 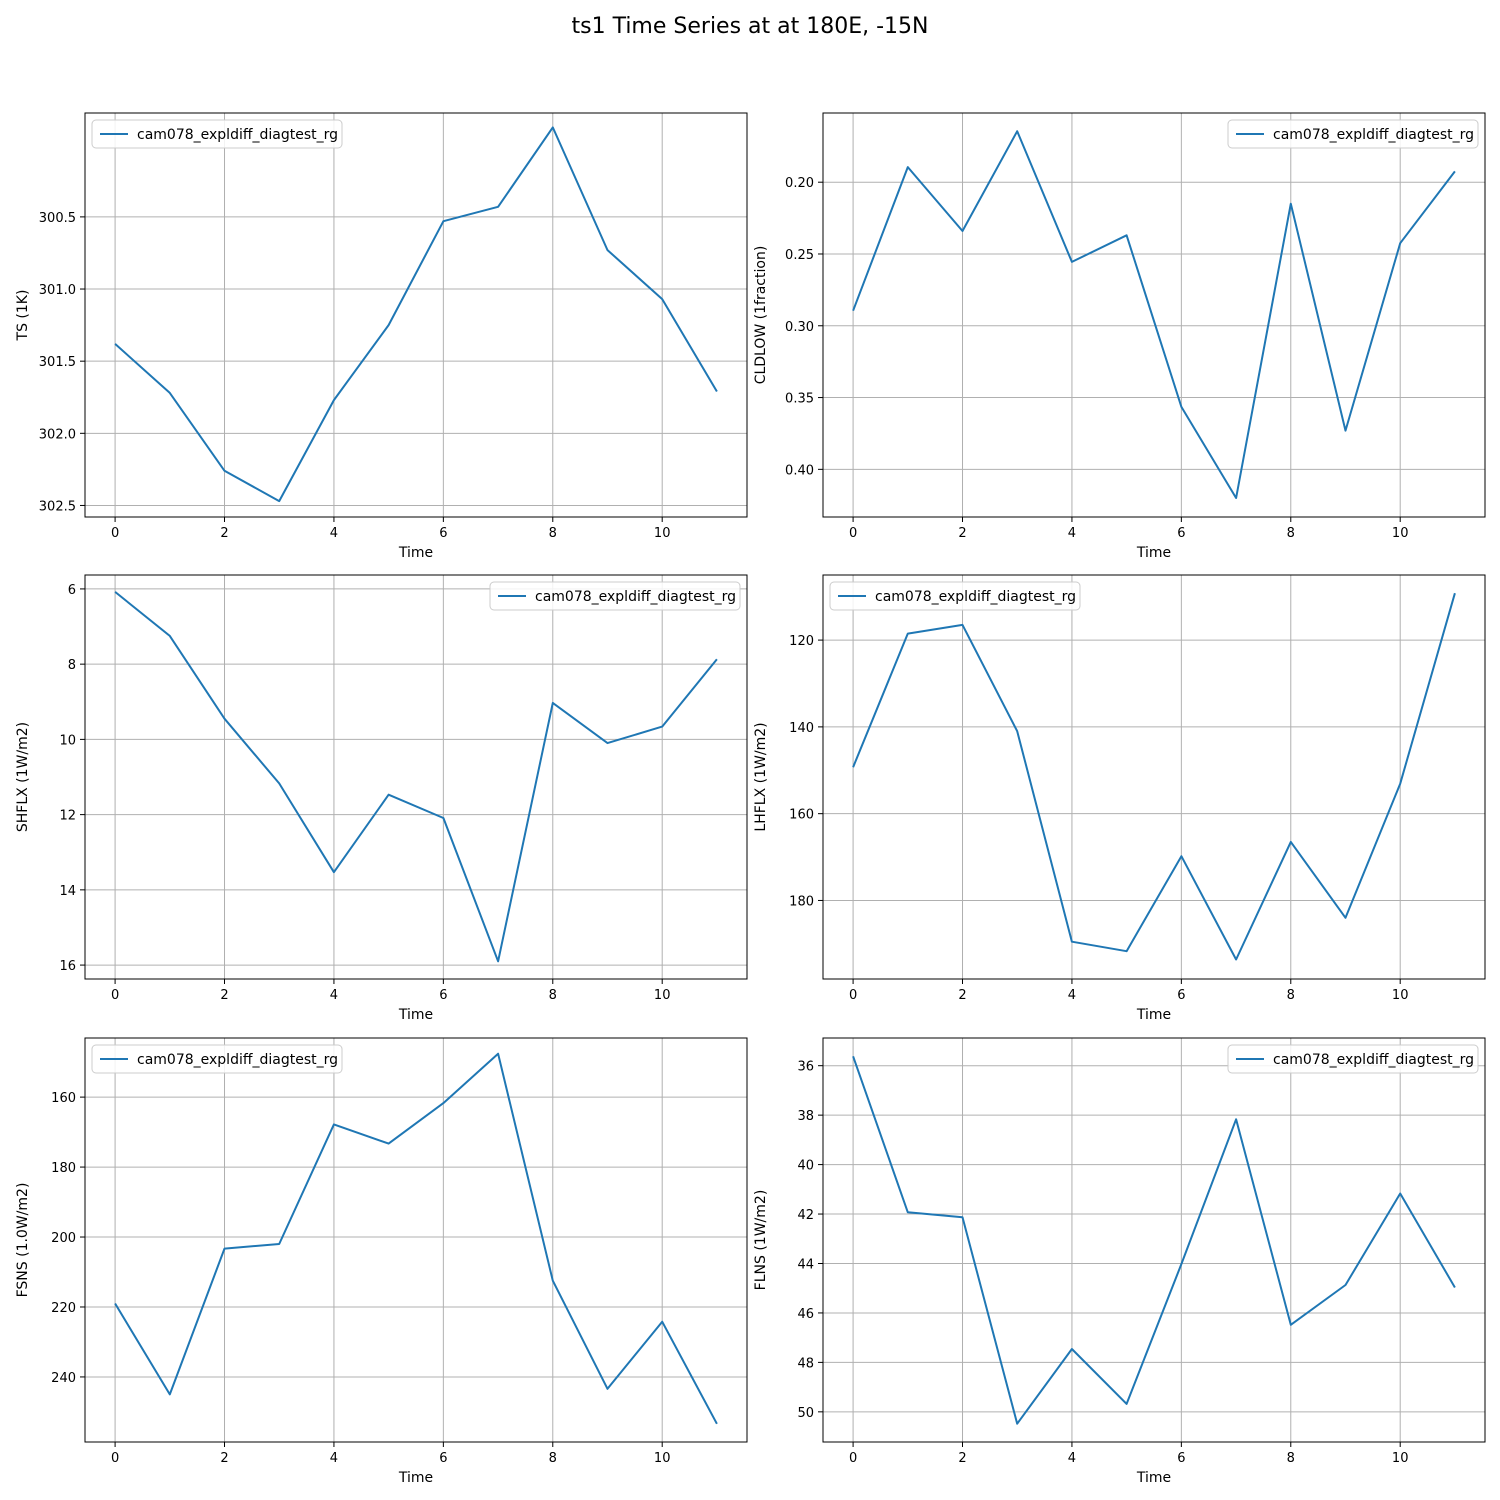 What do you see at coordinates (761, 1240) in the screenshot?
I see `y-axis-label: FLNS (1W/m2)` at bounding box center [761, 1240].